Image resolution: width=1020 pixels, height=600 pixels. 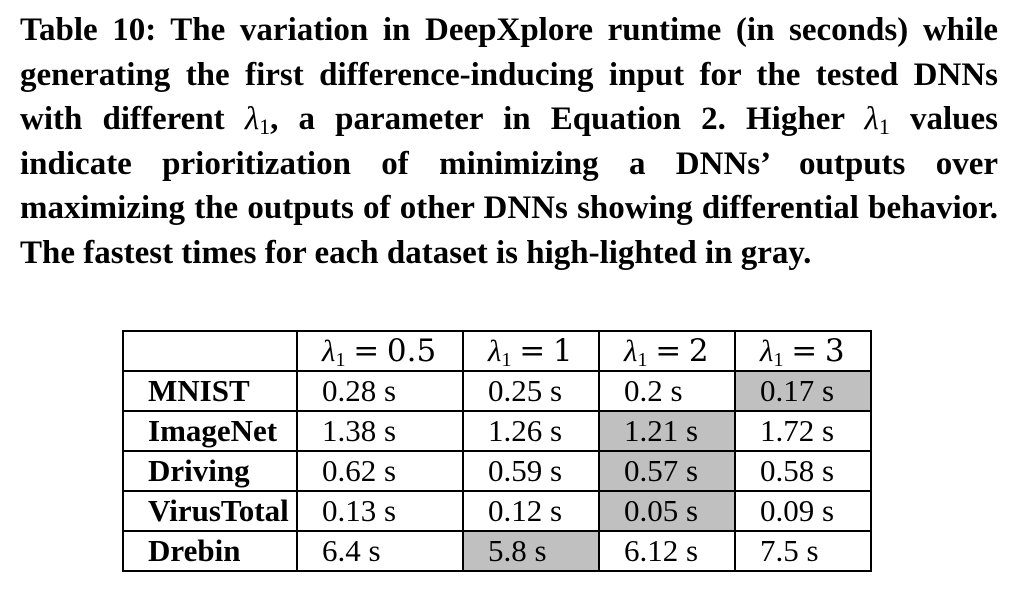 What do you see at coordinates (531, 551) in the screenshot?
I see `table-cell-highlighted: 5.8 s` at bounding box center [531, 551].